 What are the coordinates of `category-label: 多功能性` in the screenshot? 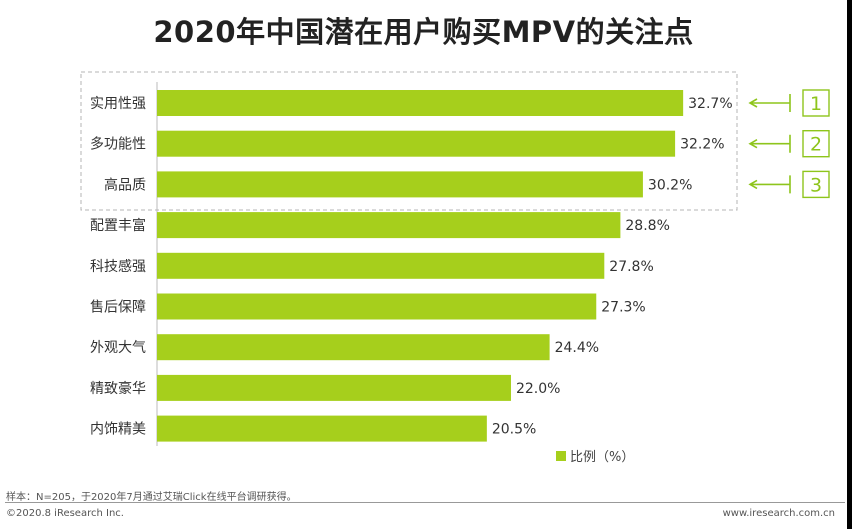 It's located at (118, 144).